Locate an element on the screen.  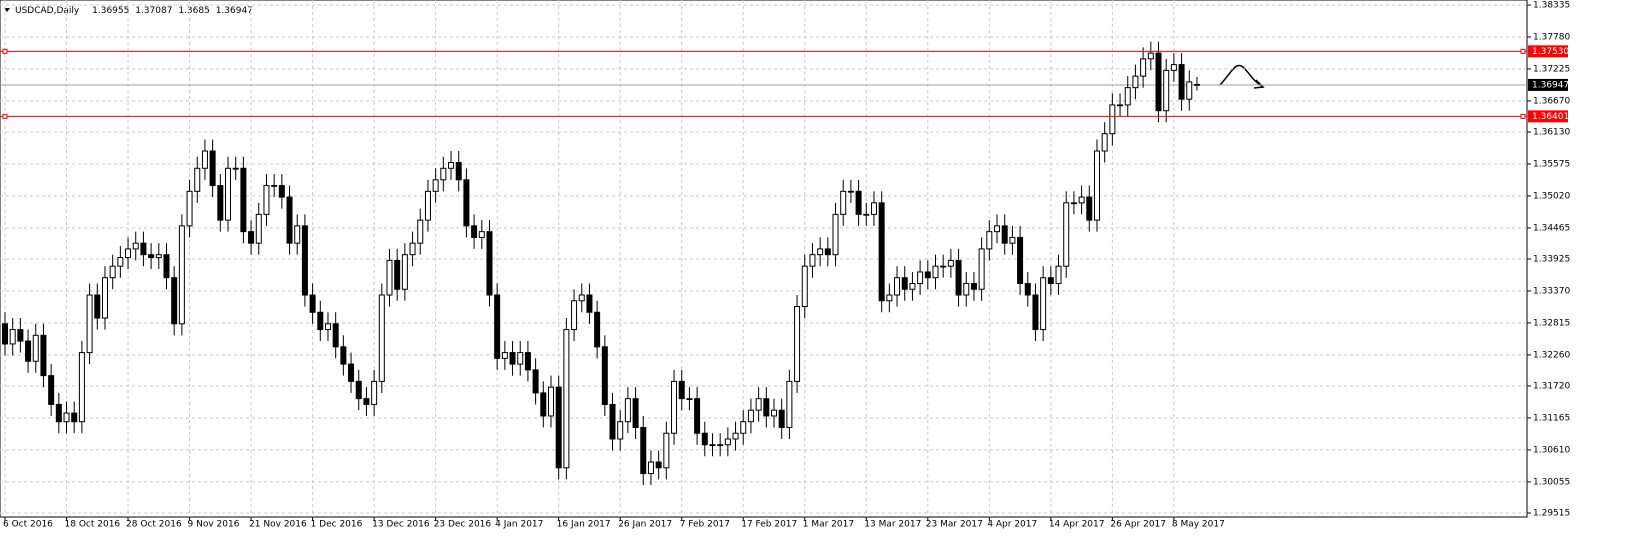
symbol-title: USDCAD,Daily is located at coordinates (47, 11).